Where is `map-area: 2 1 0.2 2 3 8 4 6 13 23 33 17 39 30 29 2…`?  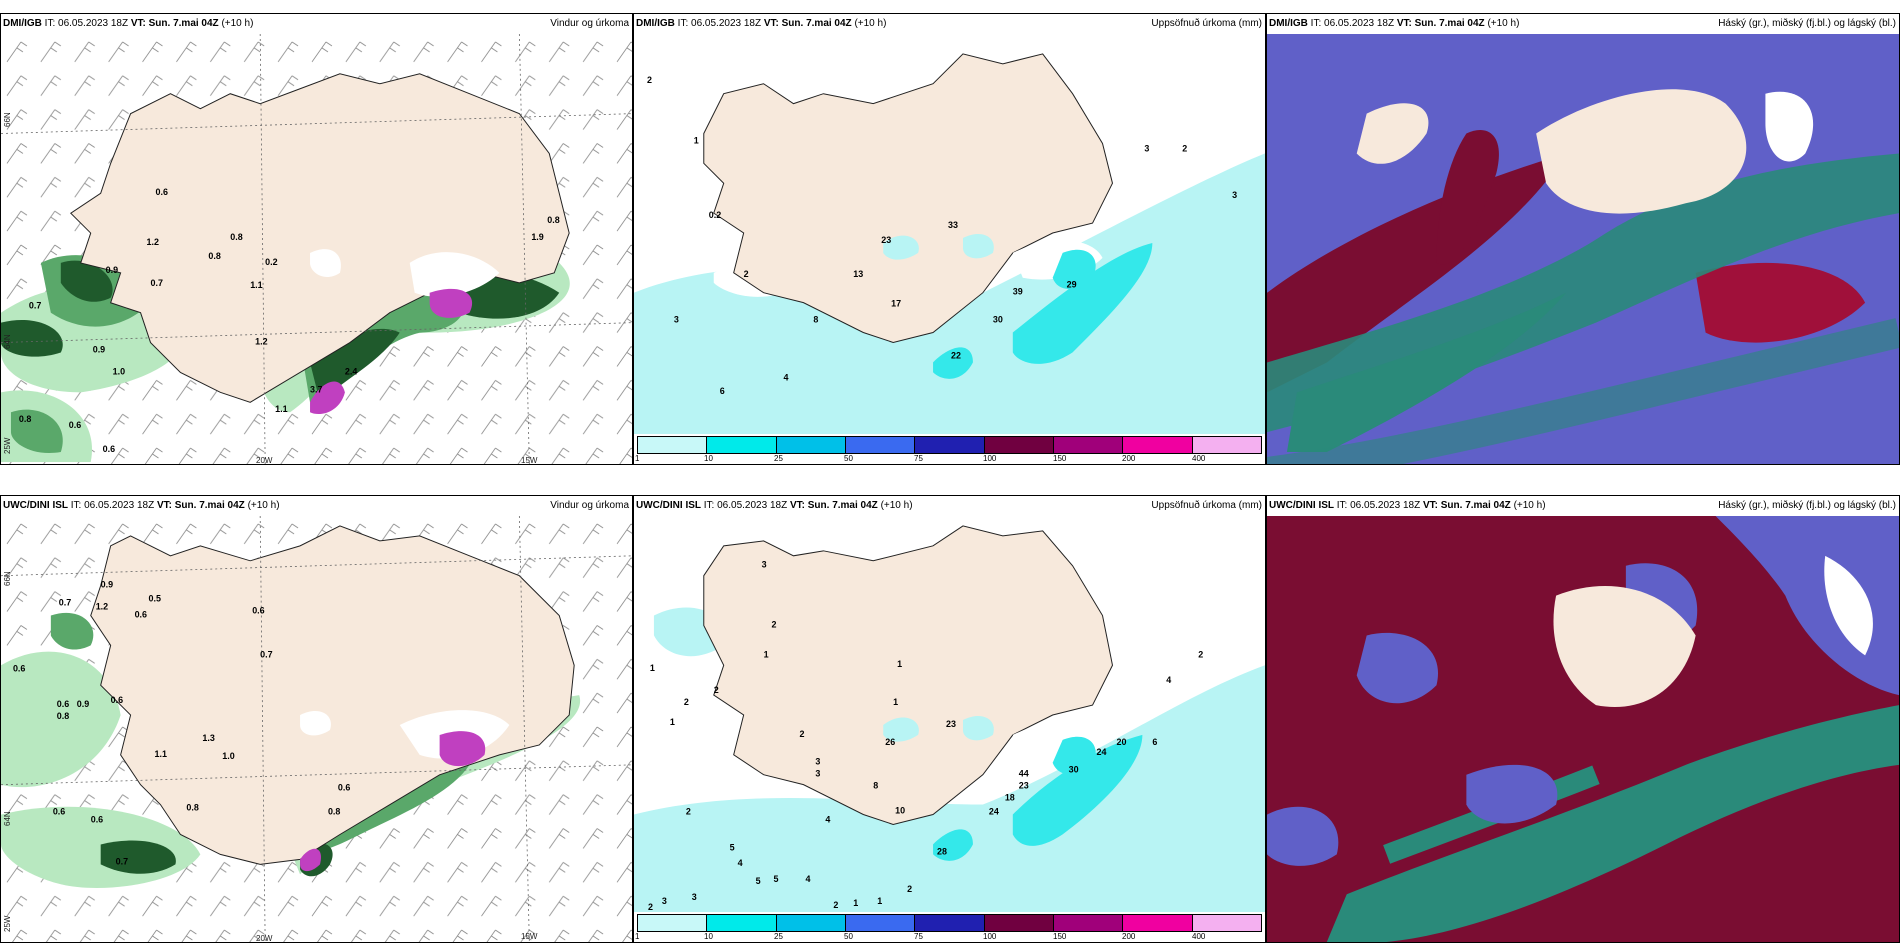 map-area: 2 1 0.2 2 3 8 4 6 13 23 33 17 39 30 29 2… is located at coordinates (949, 234).